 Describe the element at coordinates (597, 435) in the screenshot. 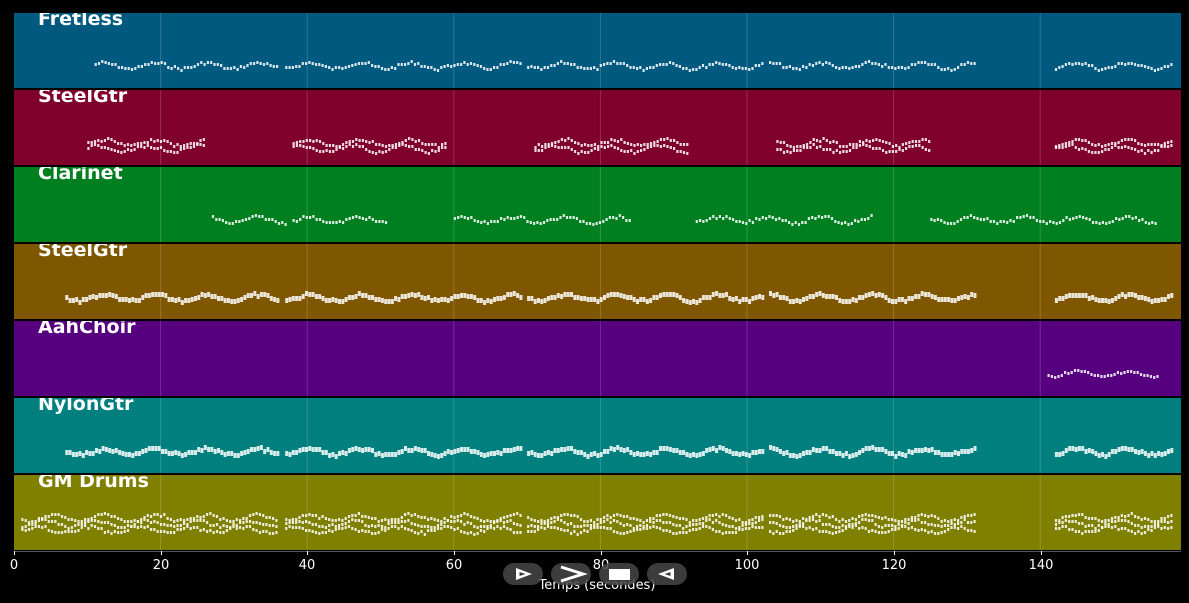

I see `track-lane-nylongtr: NylonGtr` at that location.